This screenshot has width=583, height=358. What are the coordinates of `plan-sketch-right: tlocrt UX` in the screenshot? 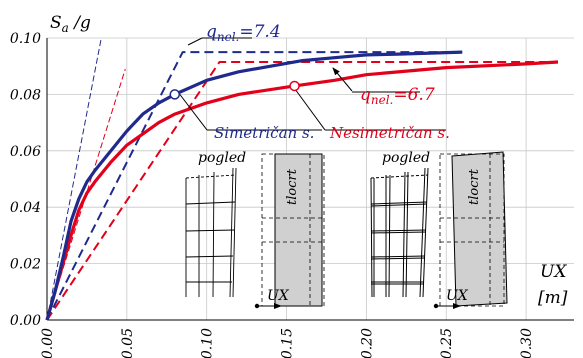 It's located at (470, 230).